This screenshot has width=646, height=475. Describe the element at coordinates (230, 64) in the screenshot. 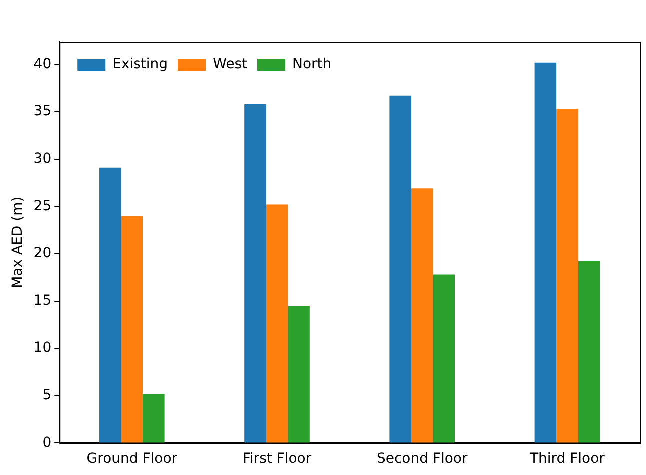

I see `legend-label: West` at that location.